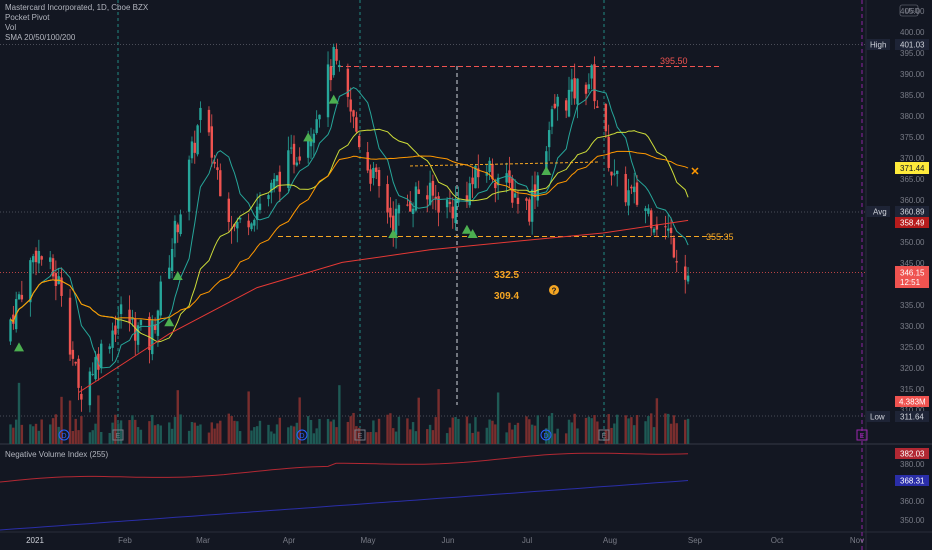  Describe the element at coordinates (77, 7) in the screenshot. I see `symbol-title: Mastercard Incorporated, 1D, Cboe BZX` at that location.